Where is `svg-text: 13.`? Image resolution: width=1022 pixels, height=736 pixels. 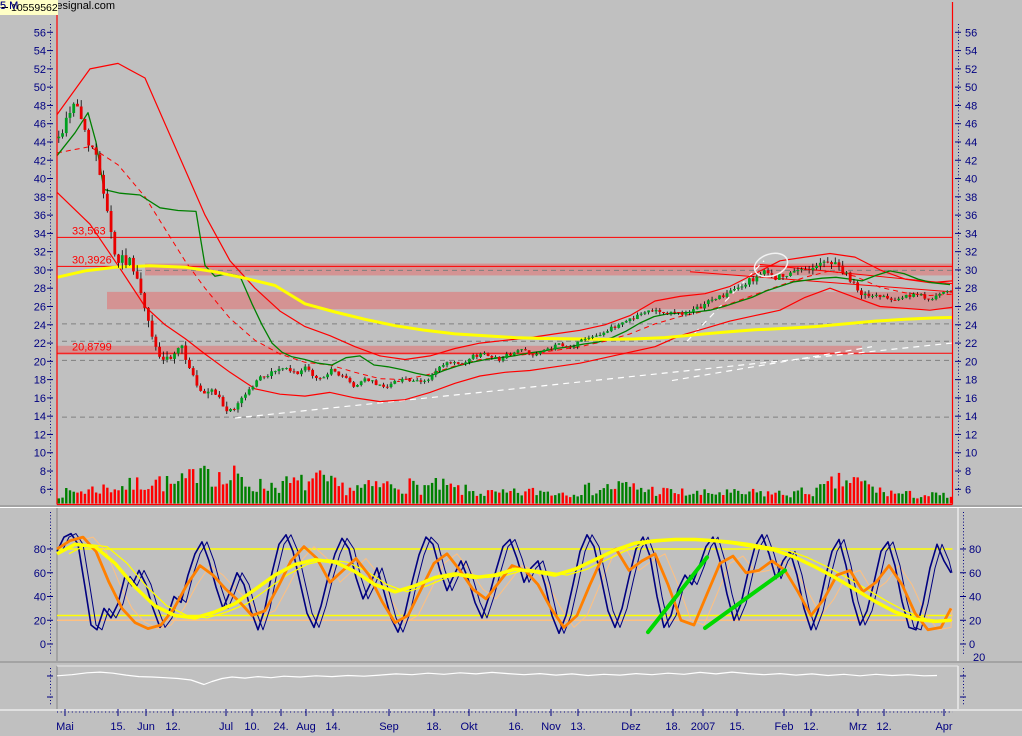 svg-text: 13. is located at coordinates (577, 727).